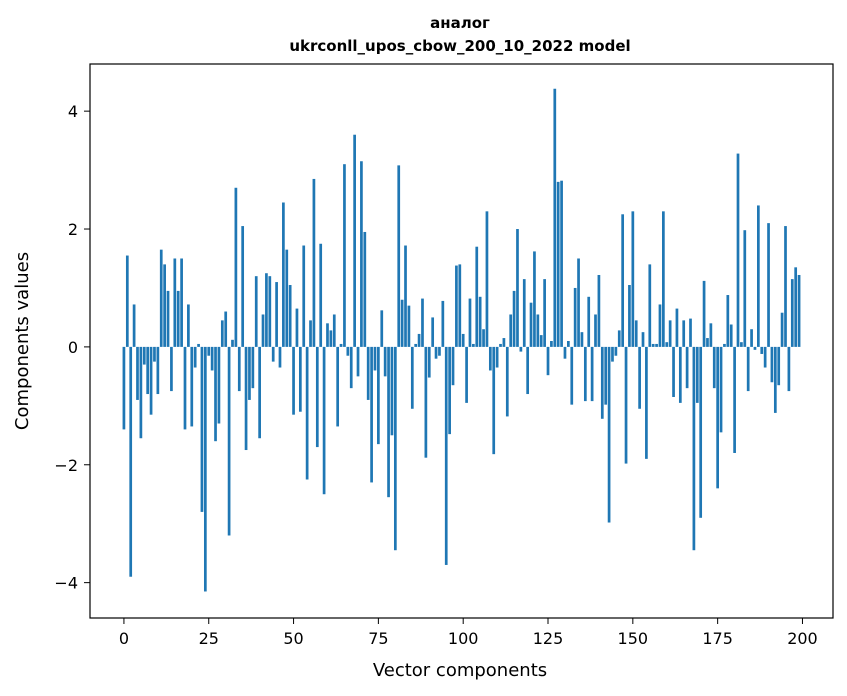  Describe the element at coordinates (460, 23) in the screenshot. I see `chart-title: аналог` at that location.